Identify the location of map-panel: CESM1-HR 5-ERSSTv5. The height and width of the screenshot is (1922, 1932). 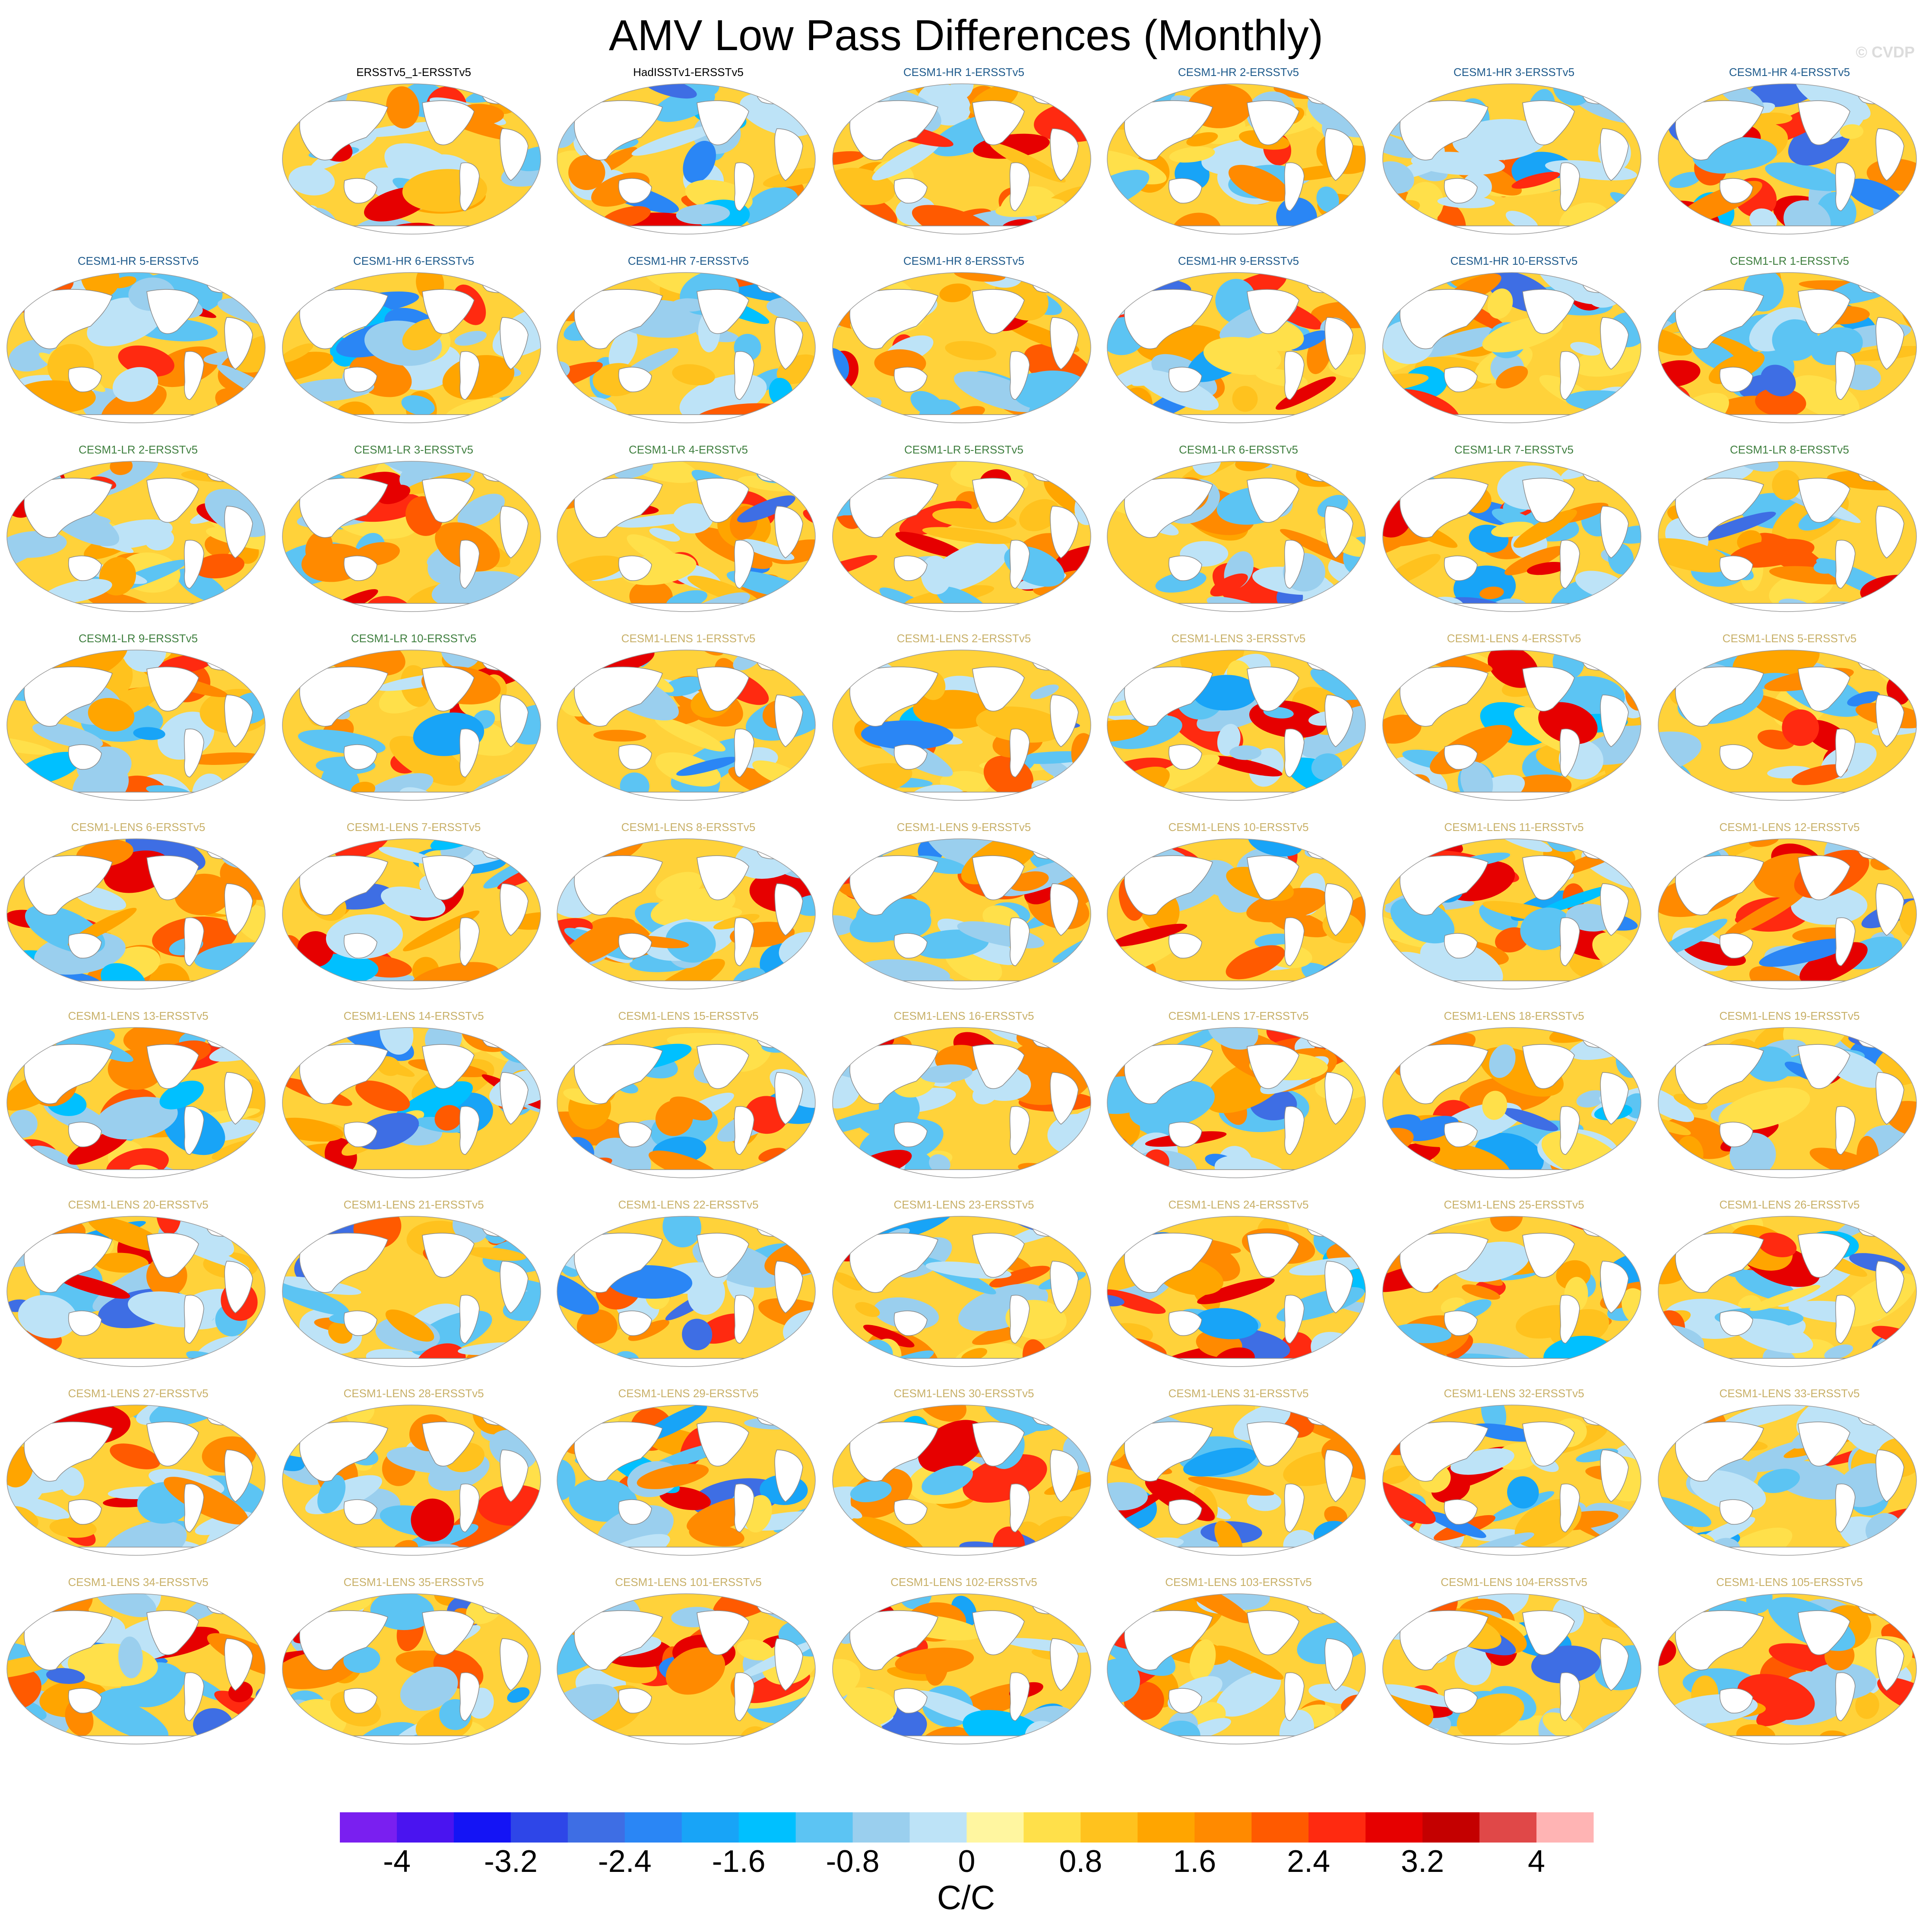
(138, 340).